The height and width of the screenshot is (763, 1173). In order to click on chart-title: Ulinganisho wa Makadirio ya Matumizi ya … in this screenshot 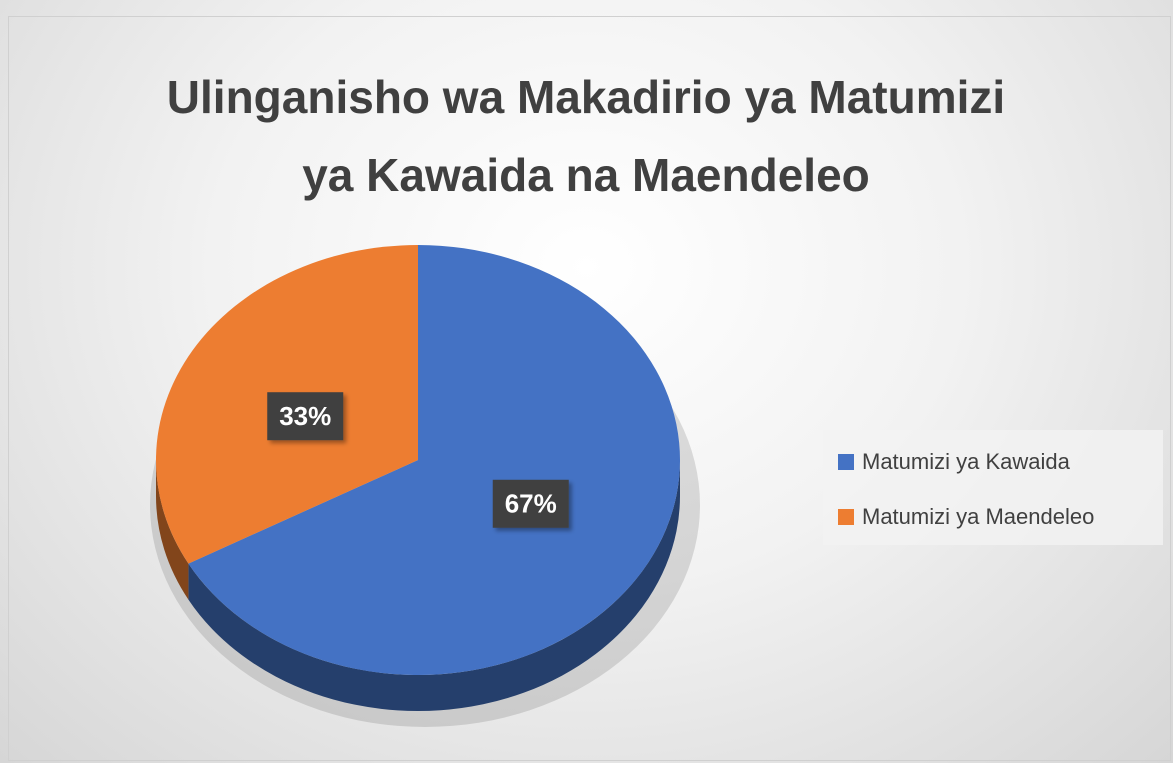, I will do `click(586, 136)`.